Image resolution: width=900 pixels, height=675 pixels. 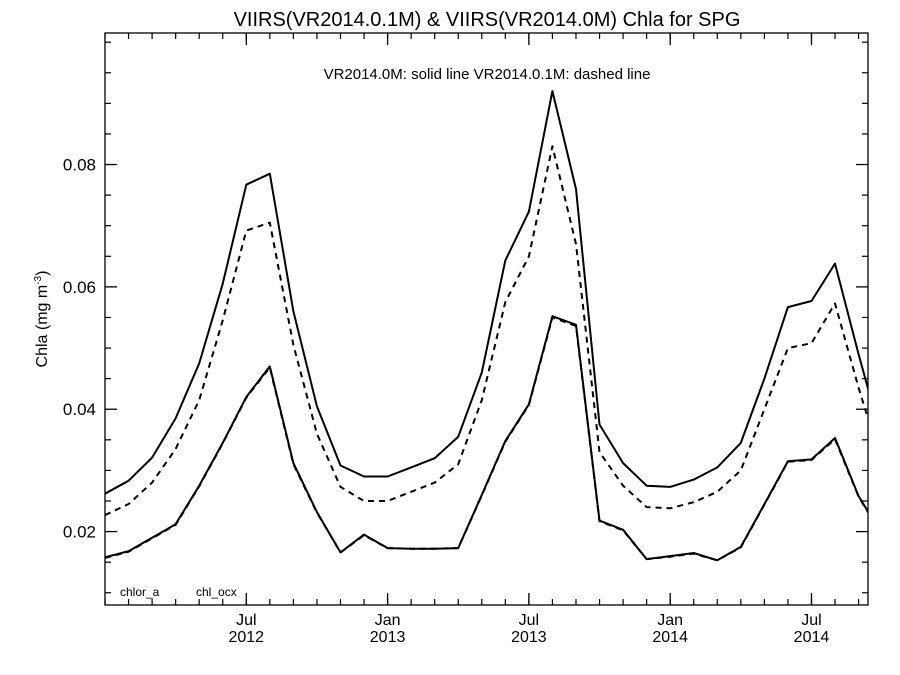 I want to click on legend-label-chlor-a: chlor_a, so click(x=140, y=592).